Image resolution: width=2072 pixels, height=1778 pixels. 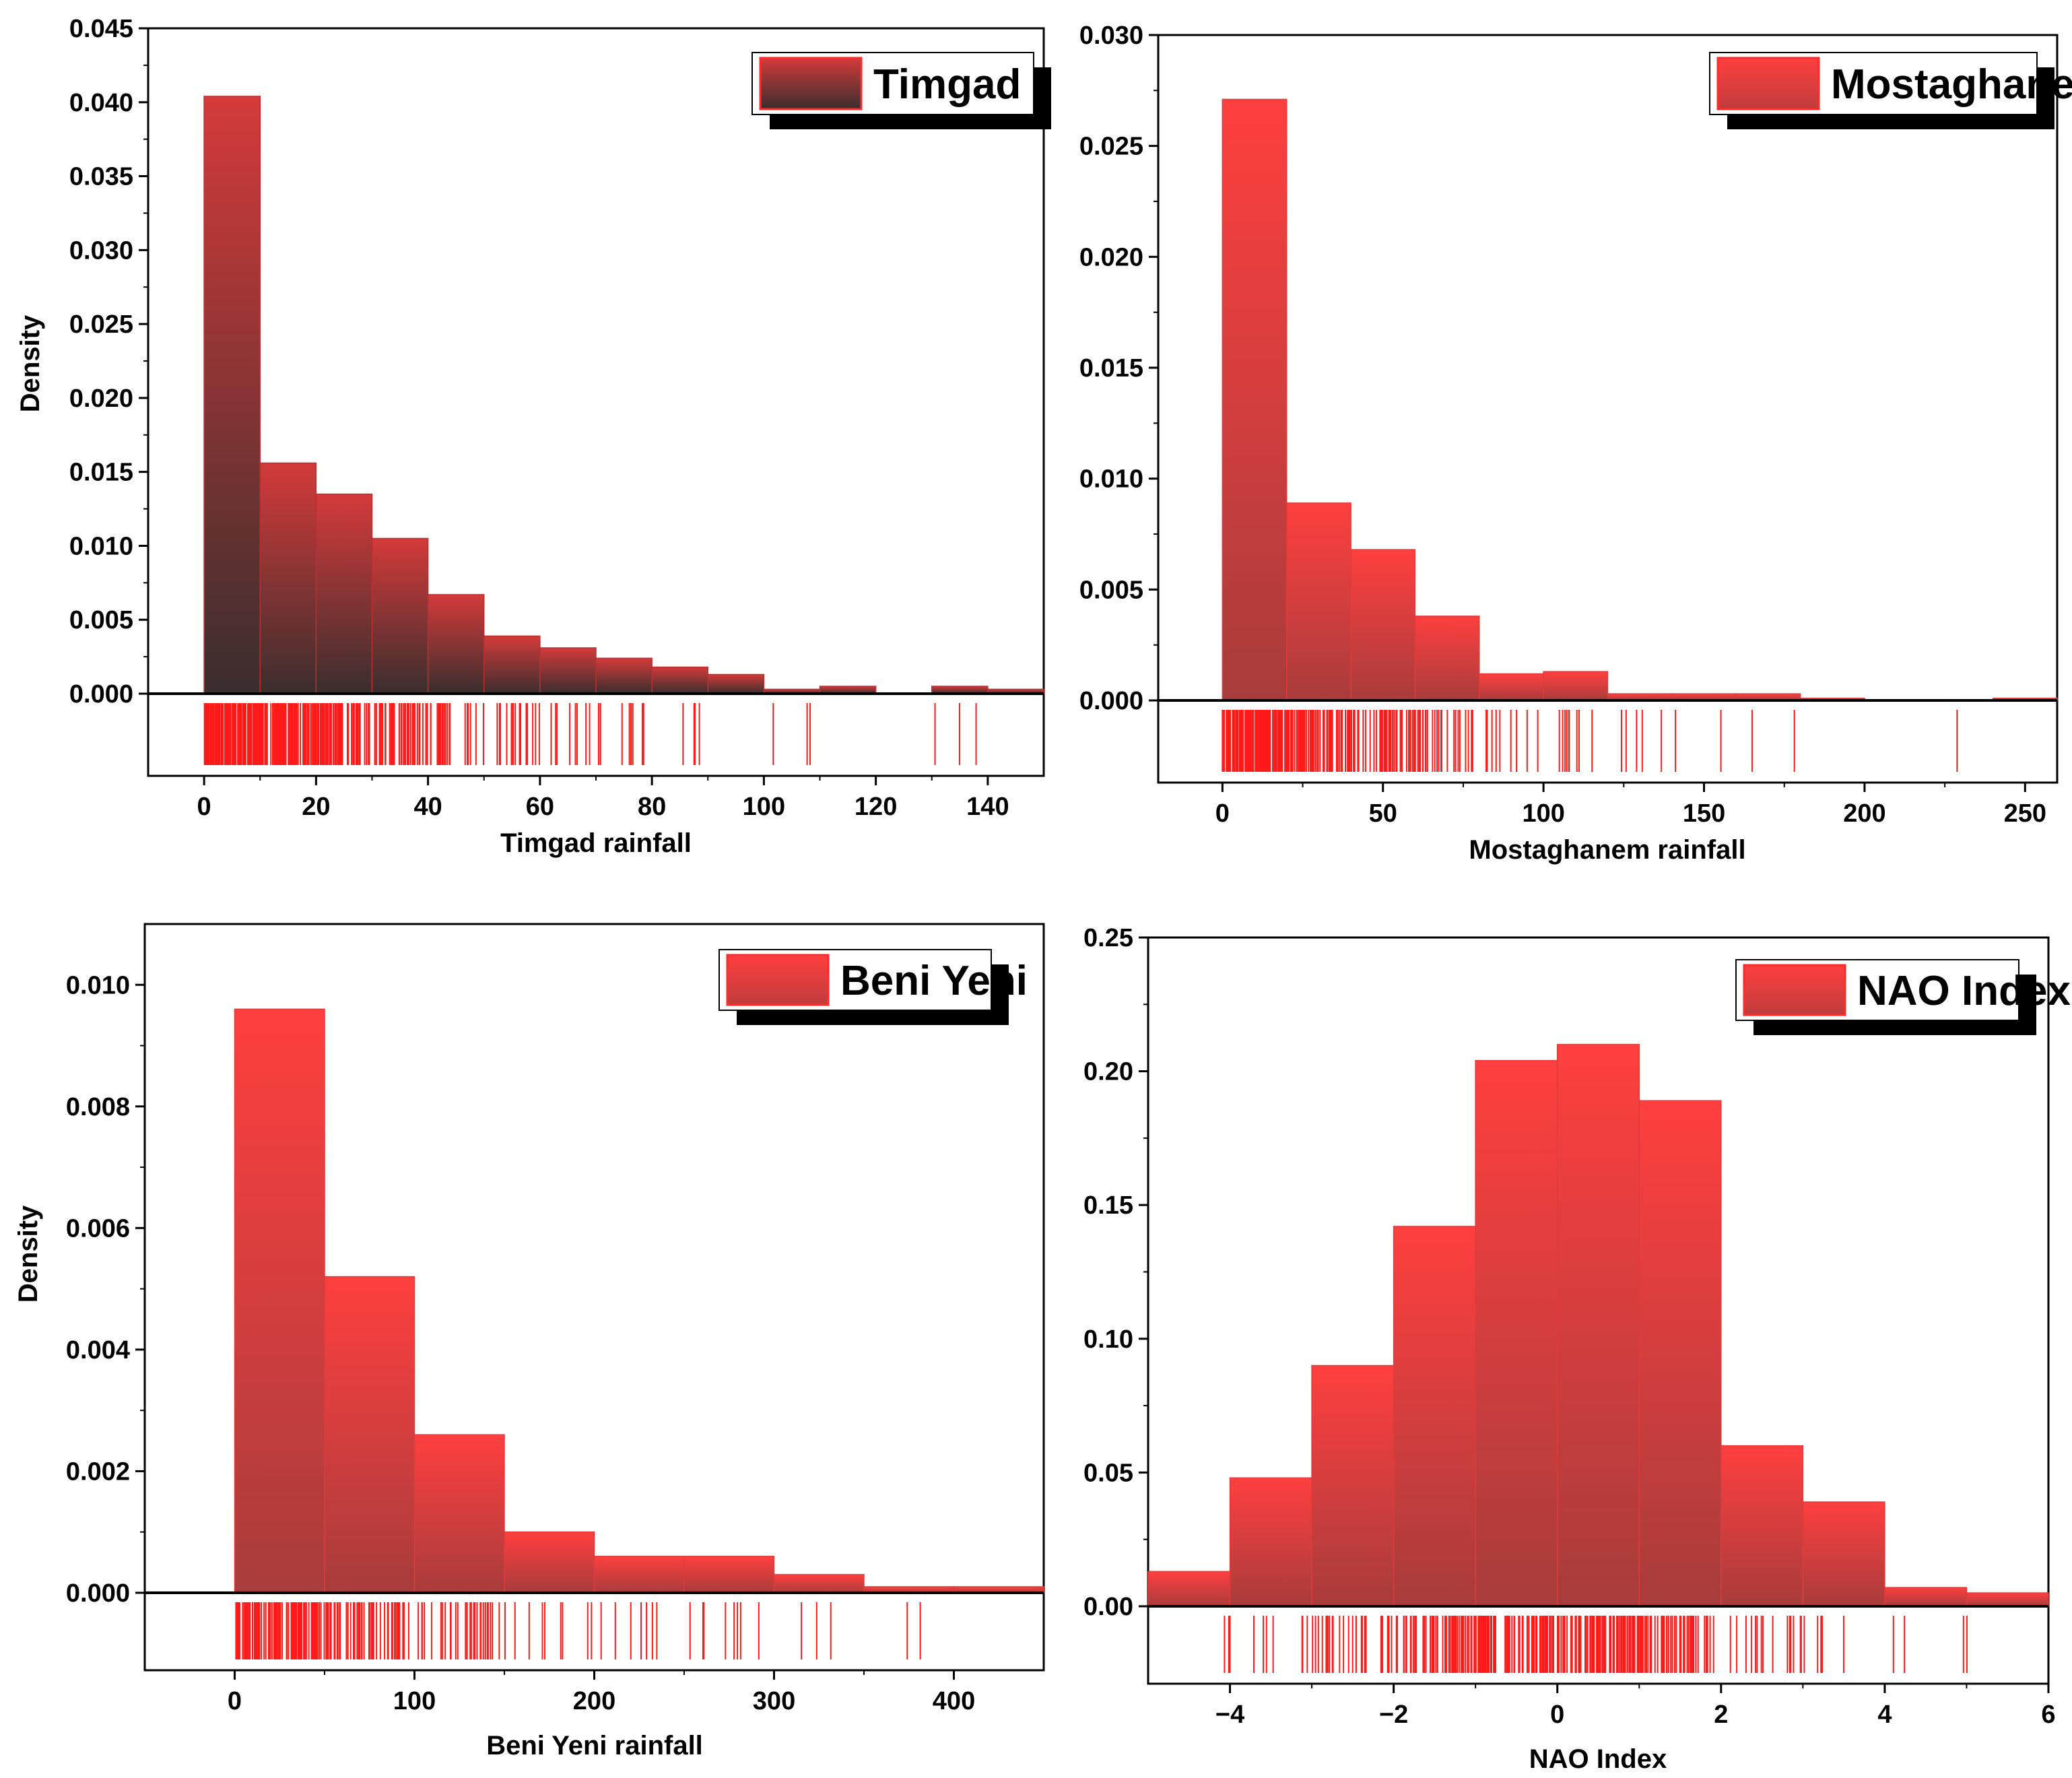 I want to click on x-tick-label: 50, so click(x=1383, y=813).